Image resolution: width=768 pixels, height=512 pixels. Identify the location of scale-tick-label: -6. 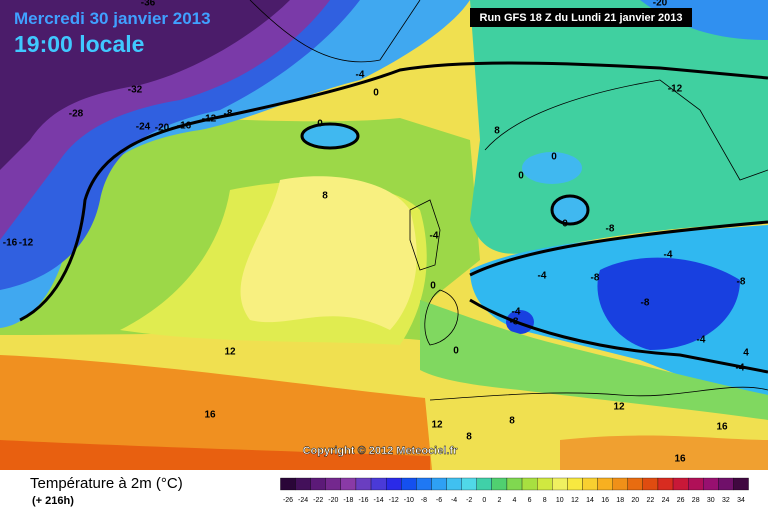
(439, 500).